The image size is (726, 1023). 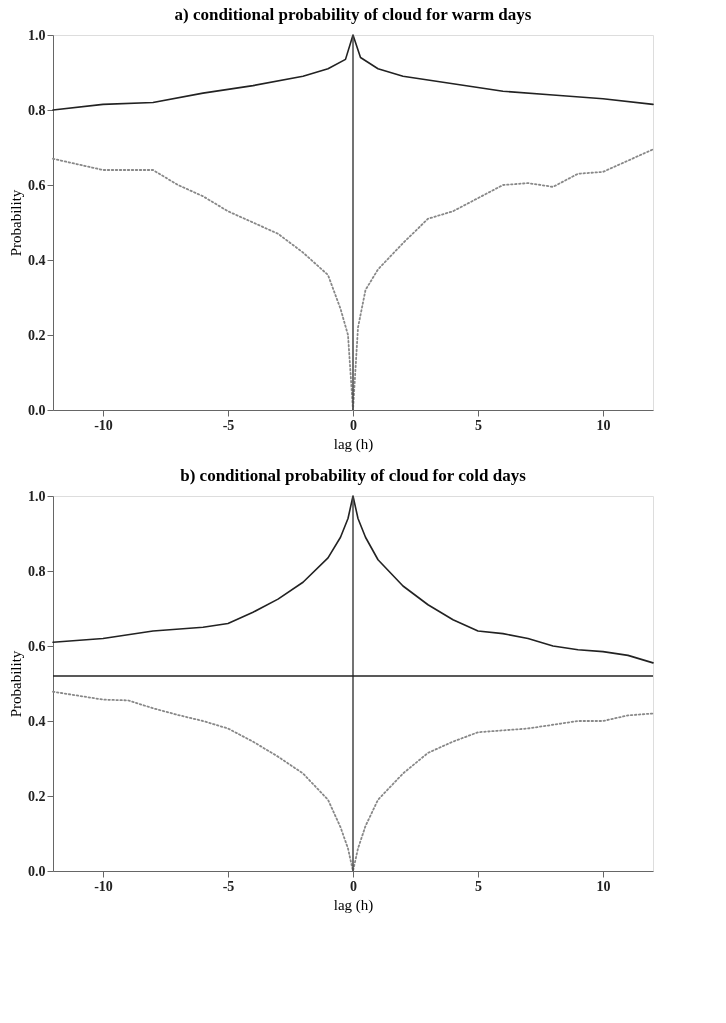 What do you see at coordinates (353, 475) in the screenshot?
I see `chart-title: b) conditional probability of cloud for cold days` at bounding box center [353, 475].